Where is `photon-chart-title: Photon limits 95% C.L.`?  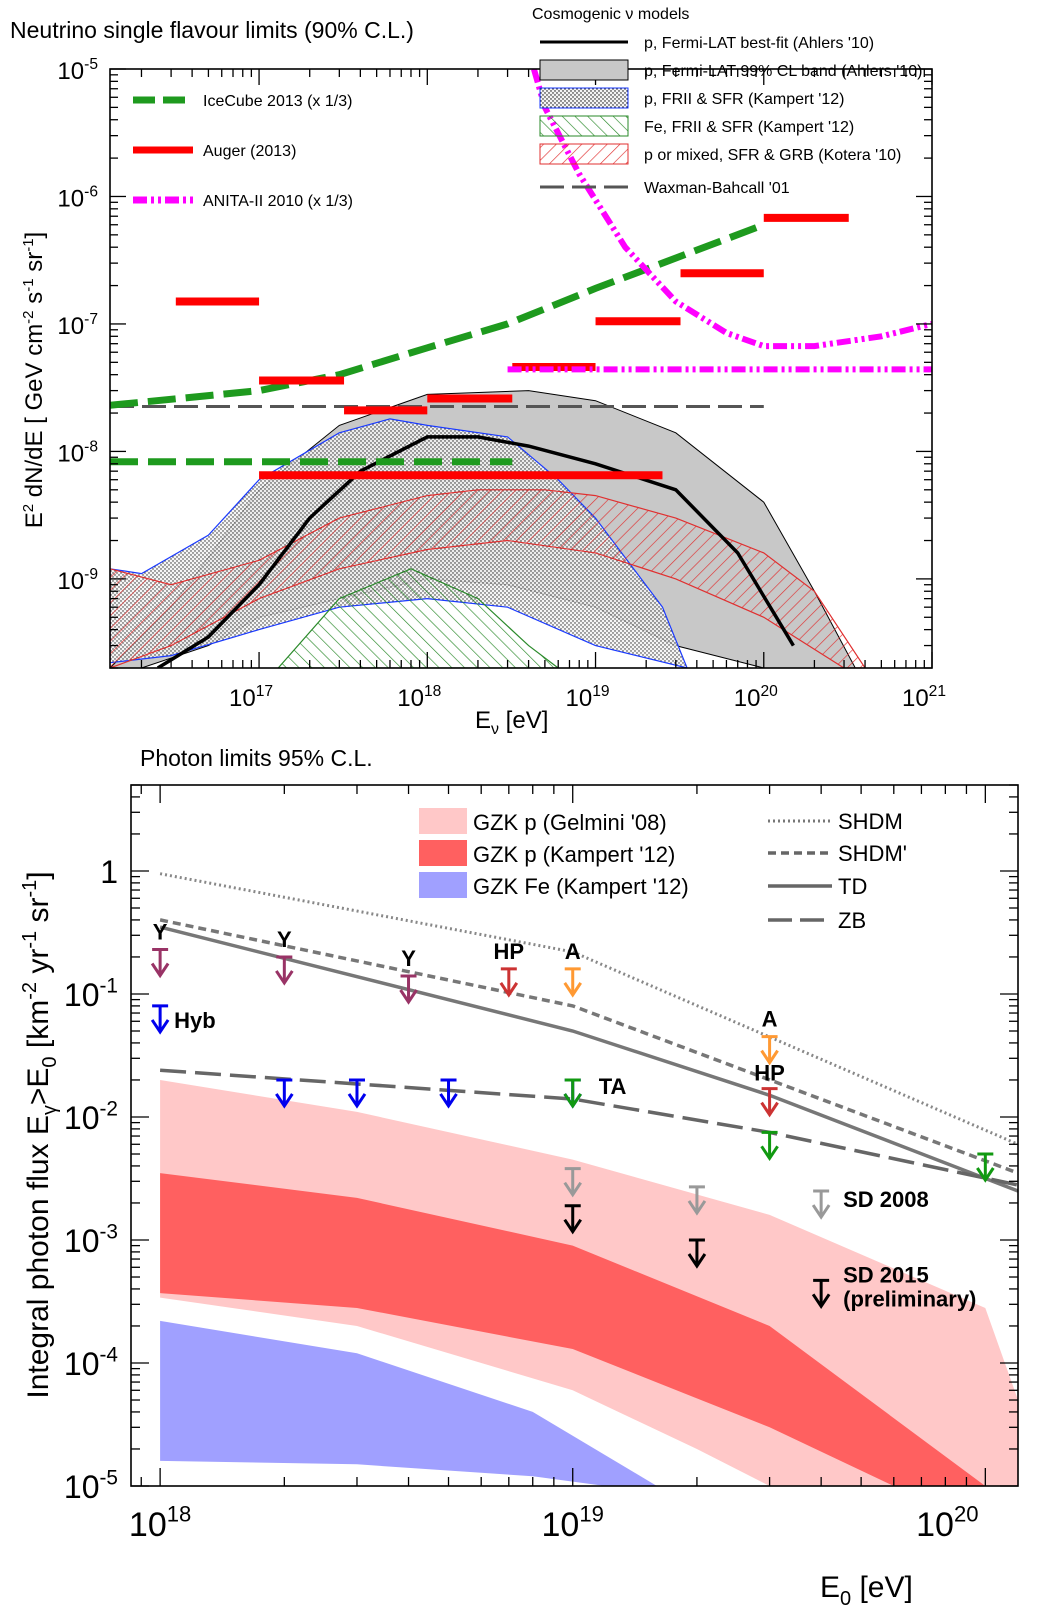 photon-chart-title: Photon limits 95% C.L. is located at coordinates (256, 758).